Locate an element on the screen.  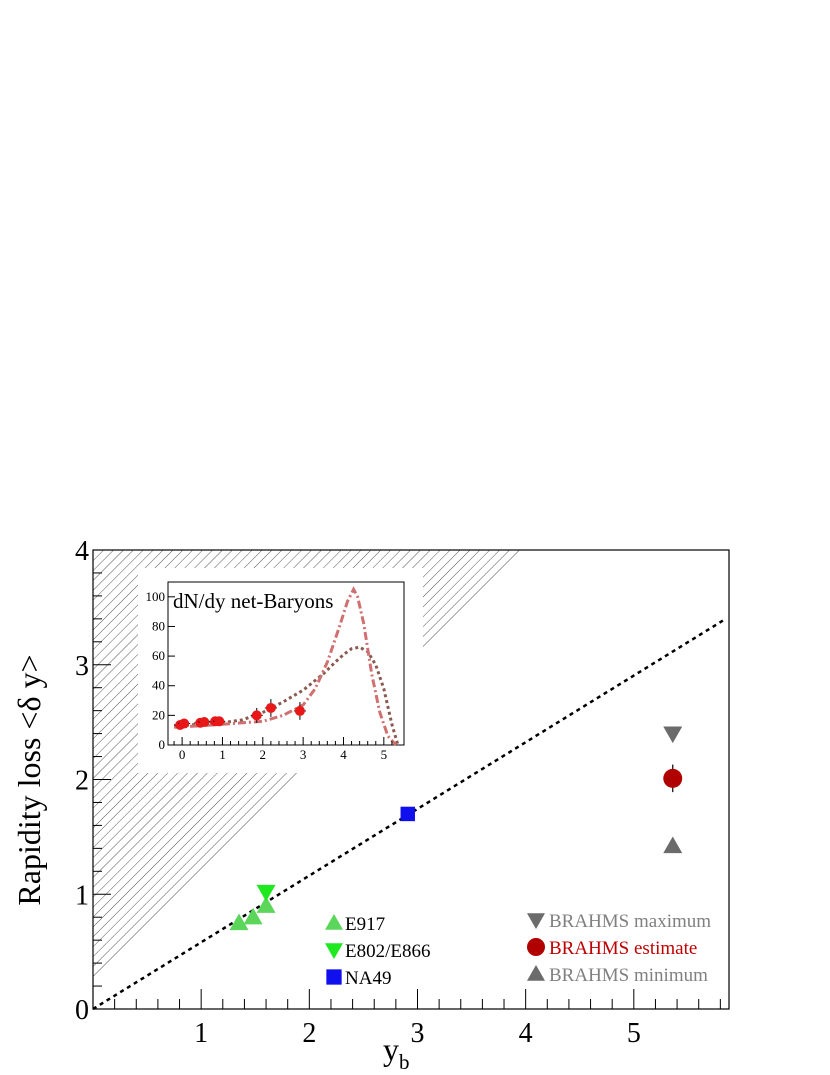
y-tick-label: 3 is located at coordinates (82, 666).